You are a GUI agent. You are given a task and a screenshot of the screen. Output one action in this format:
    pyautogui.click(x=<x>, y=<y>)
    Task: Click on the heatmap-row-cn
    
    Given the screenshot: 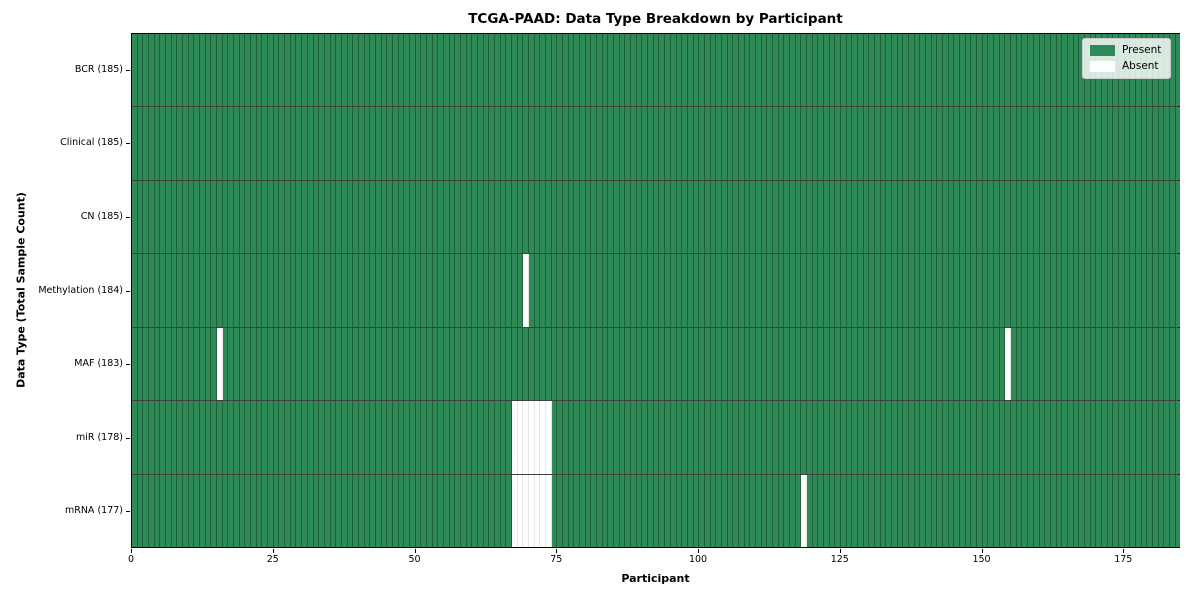 What is the action you would take?
    pyautogui.click(x=656, y=217)
    